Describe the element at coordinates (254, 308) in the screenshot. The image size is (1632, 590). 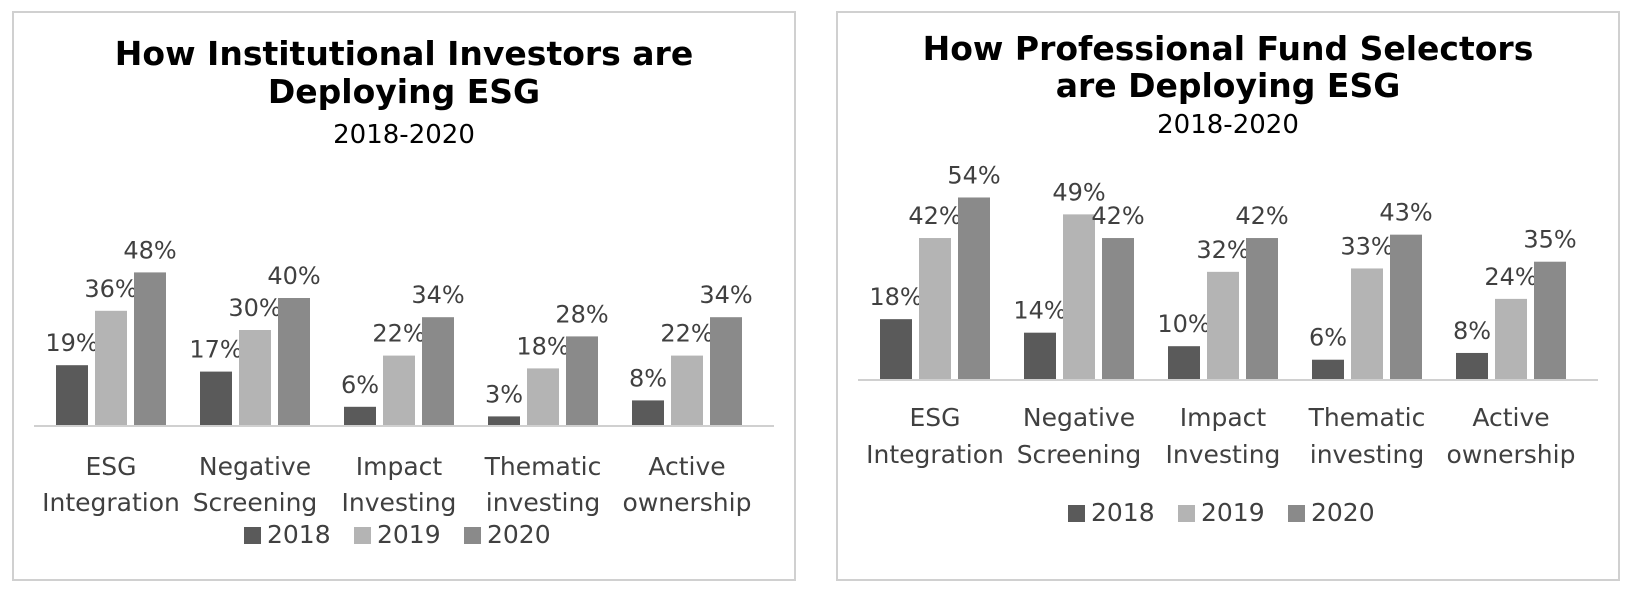
I see `data-label: 30%` at that location.